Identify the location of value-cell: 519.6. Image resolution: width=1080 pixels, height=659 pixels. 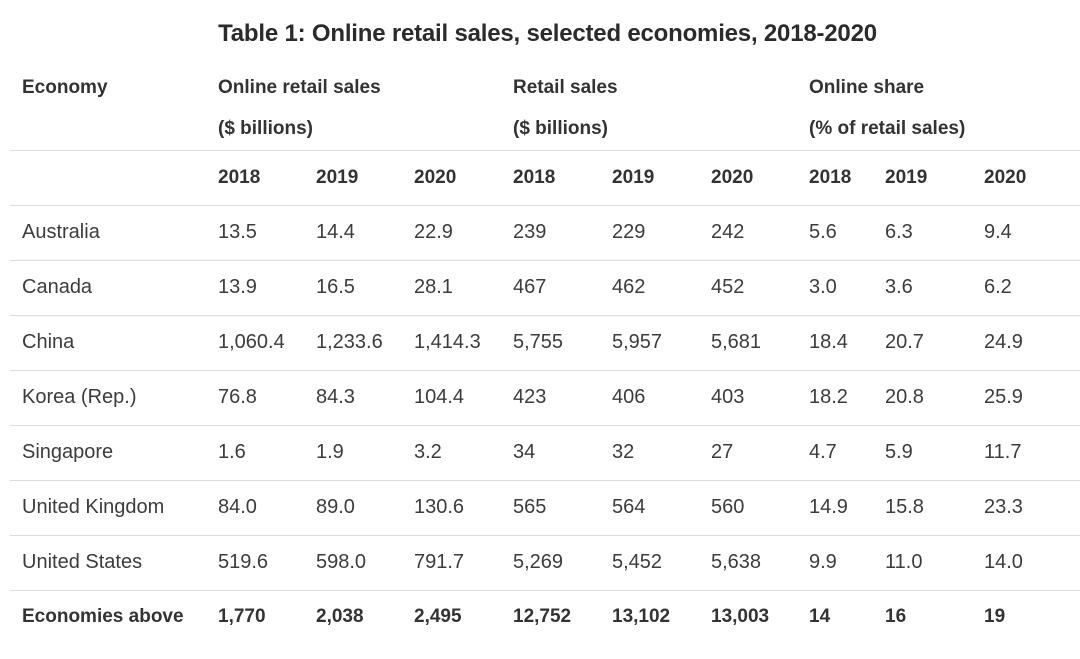
(267, 562).